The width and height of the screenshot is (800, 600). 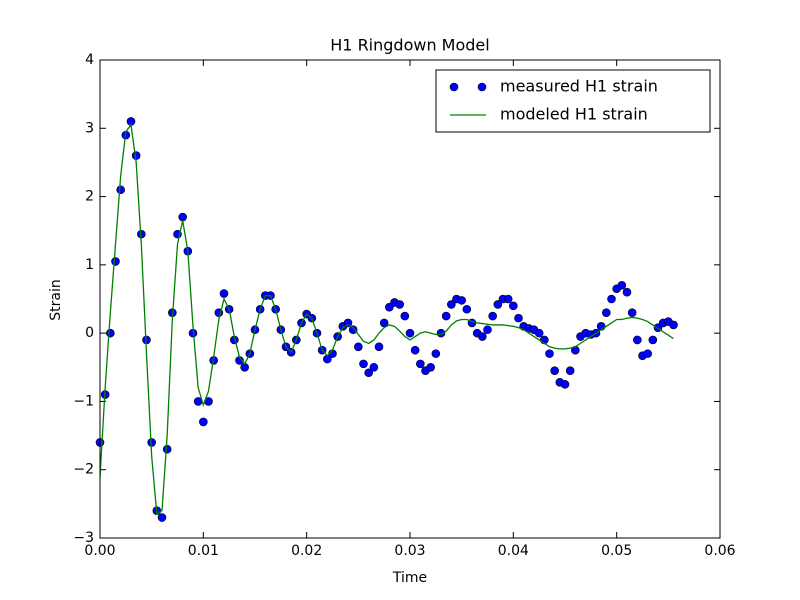 I want to click on legend-label: modeled H1 strain, so click(x=574, y=114).